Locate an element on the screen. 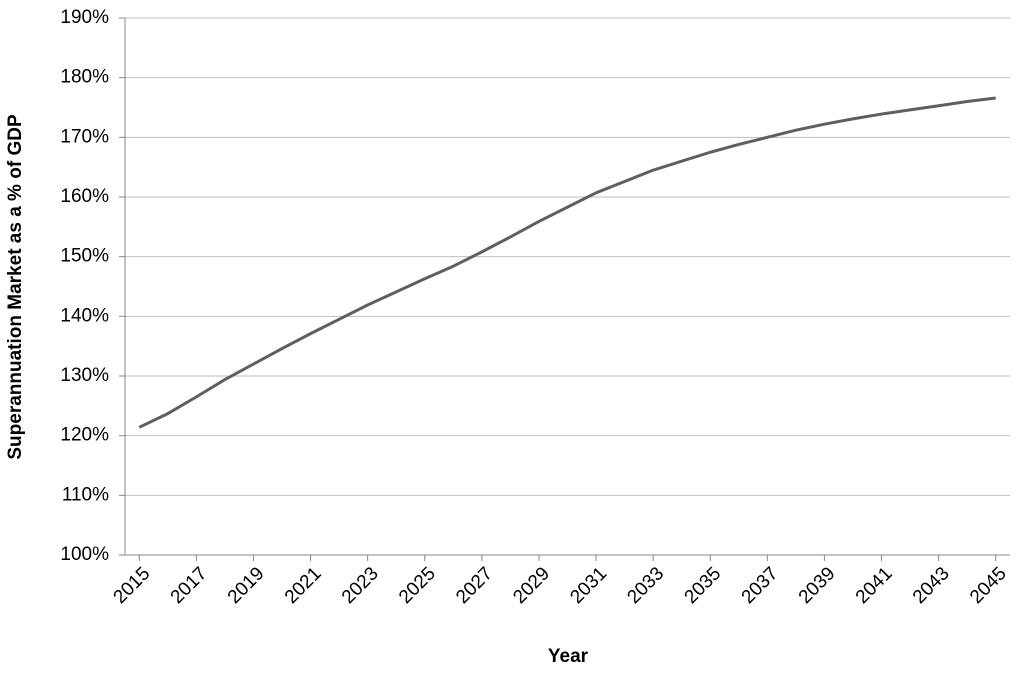 The image size is (1024, 675). y-tick-label: 100% is located at coordinates (84, 554).